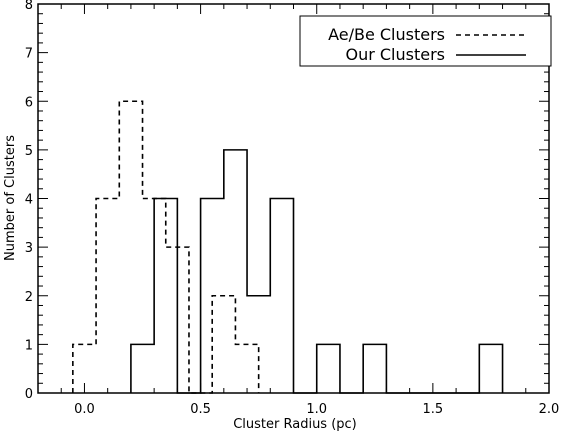 This screenshot has width=561, height=435. What do you see at coordinates (29, 200) in the screenshot?
I see `y-tick-label: 4` at bounding box center [29, 200].